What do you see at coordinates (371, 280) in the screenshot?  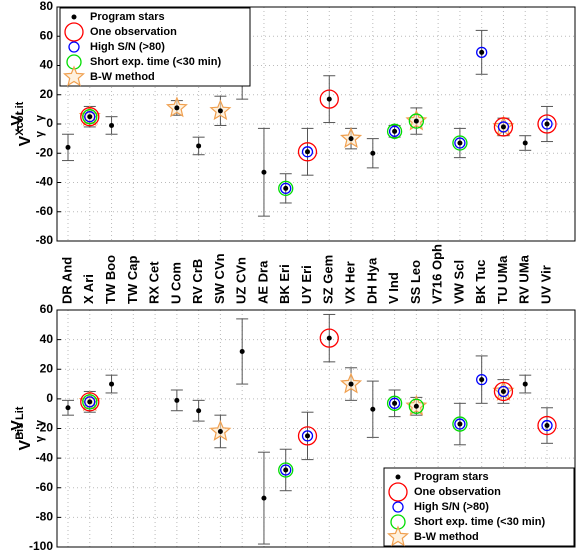 I see `x-tick-label: DH Hya` at bounding box center [371, 280].